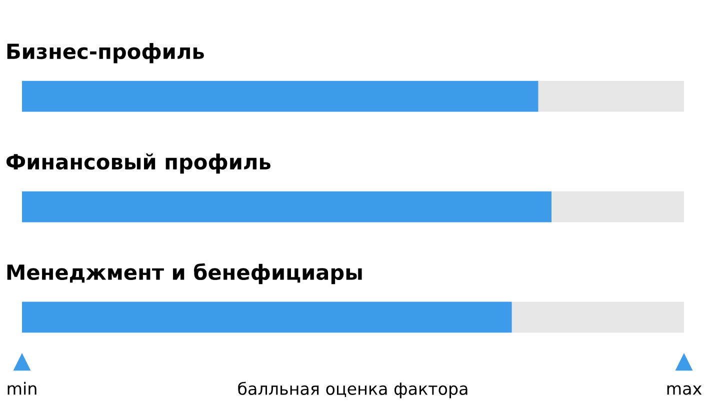  What do you see at coordinates (105, 53) in the screenshot?
I see `y-tick-label: Бизнес-профиль` at bounding box center [105, 53].